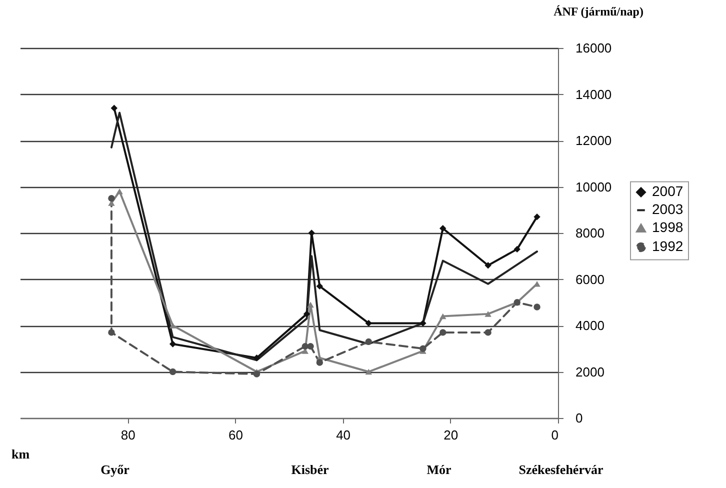 The image size is (726, 488). What do you see at coordinates (561, 469) in the screenshot?
I see `text: Székesfehérvár` at bounding box center [561, 469].